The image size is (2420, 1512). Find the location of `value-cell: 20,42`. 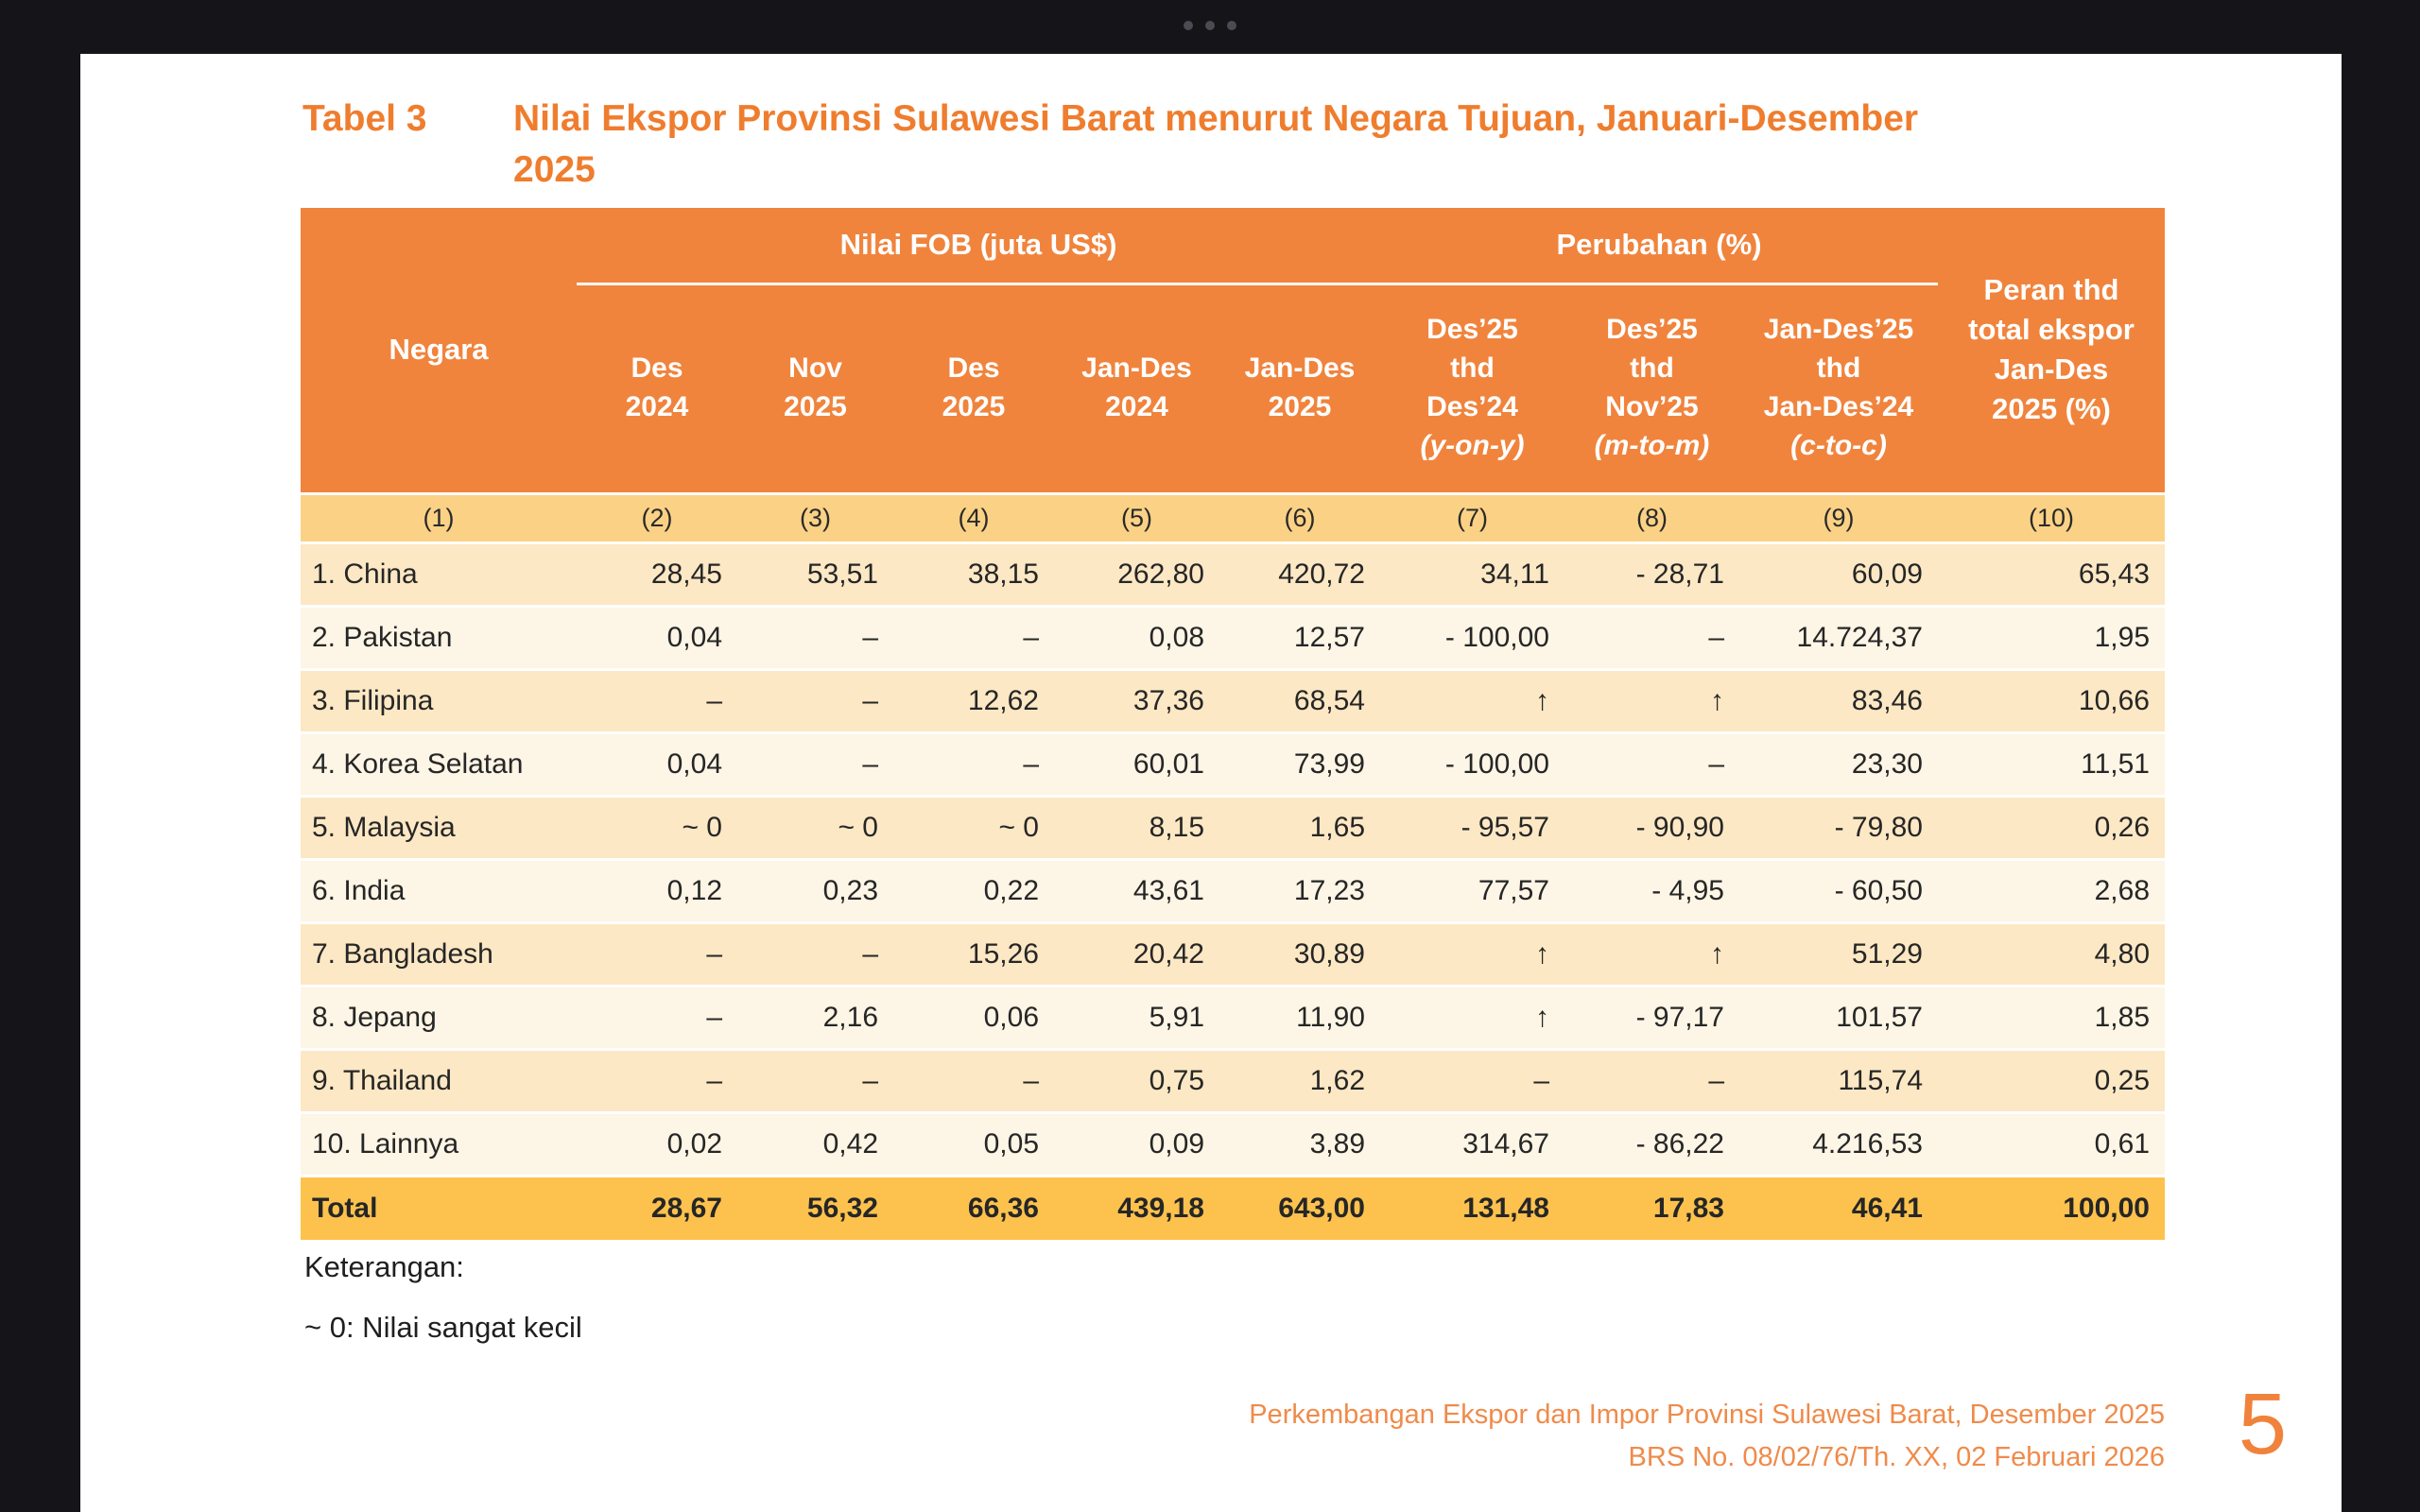

value-cell: 20,42 is located at coordinates (1136, 953).